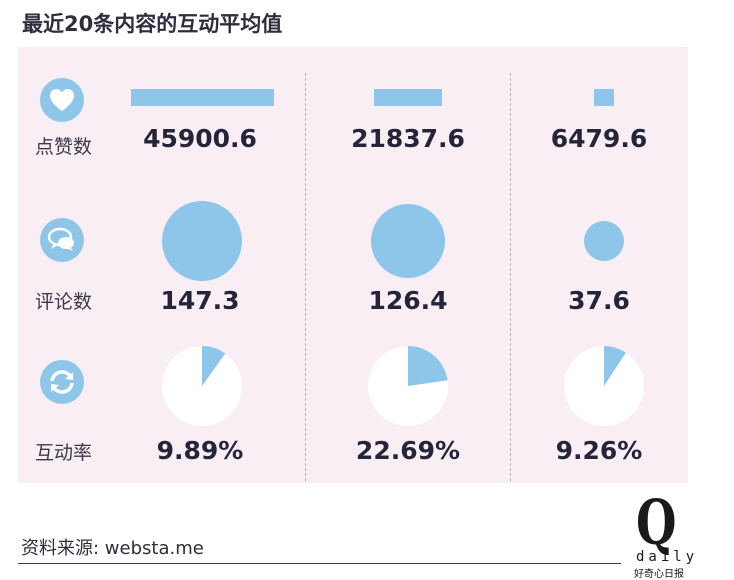 This screenshot has height=580, width=734. I want to click on heart-icon, so click(62, 100).